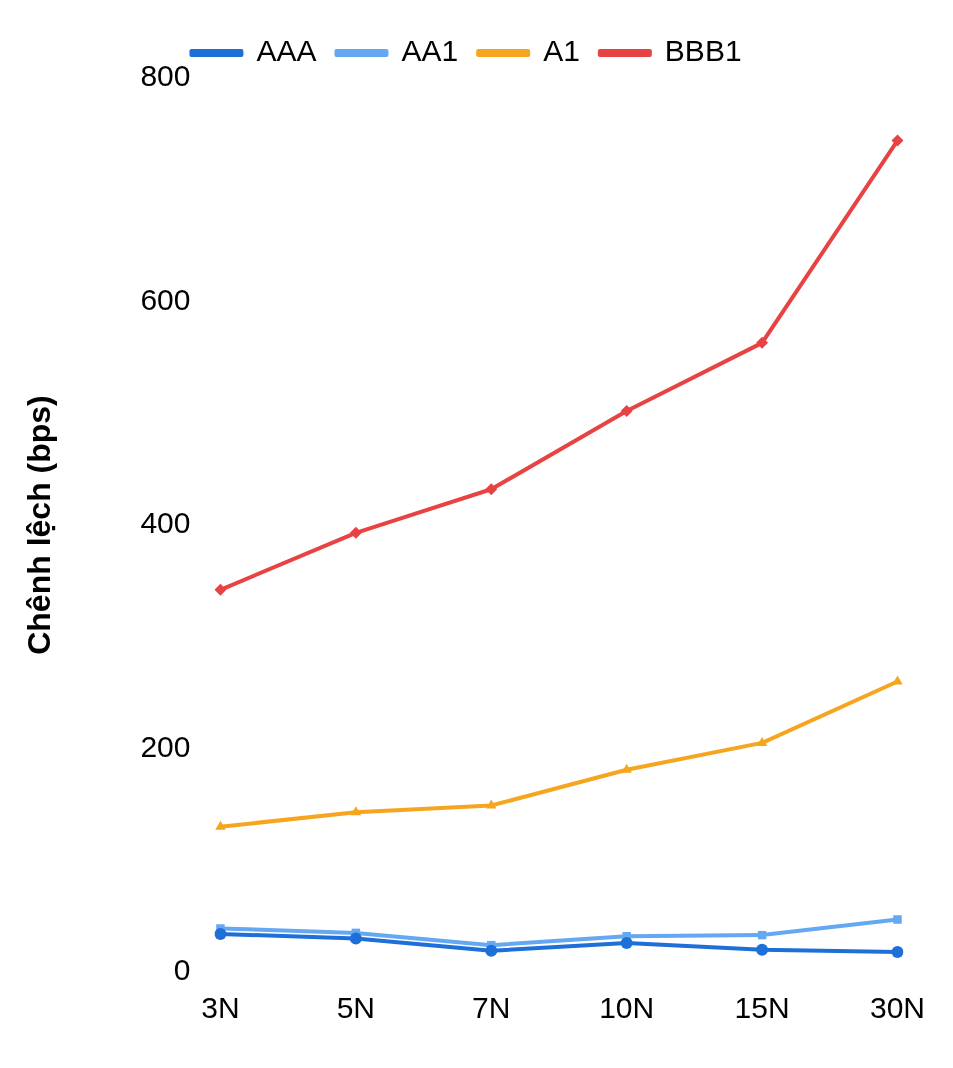  Describe the element at coordinates (286, 51) in the screenshot. I see `legend-label: AAA` at that location.